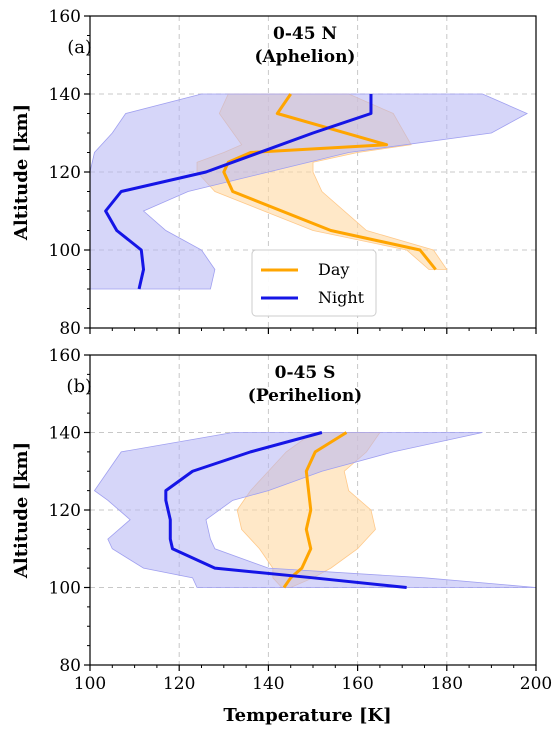 Image resolution: width=555 pixels, height=731 pixels. I want to click on panel-title-season: (Perihelion), so click(305, 396).